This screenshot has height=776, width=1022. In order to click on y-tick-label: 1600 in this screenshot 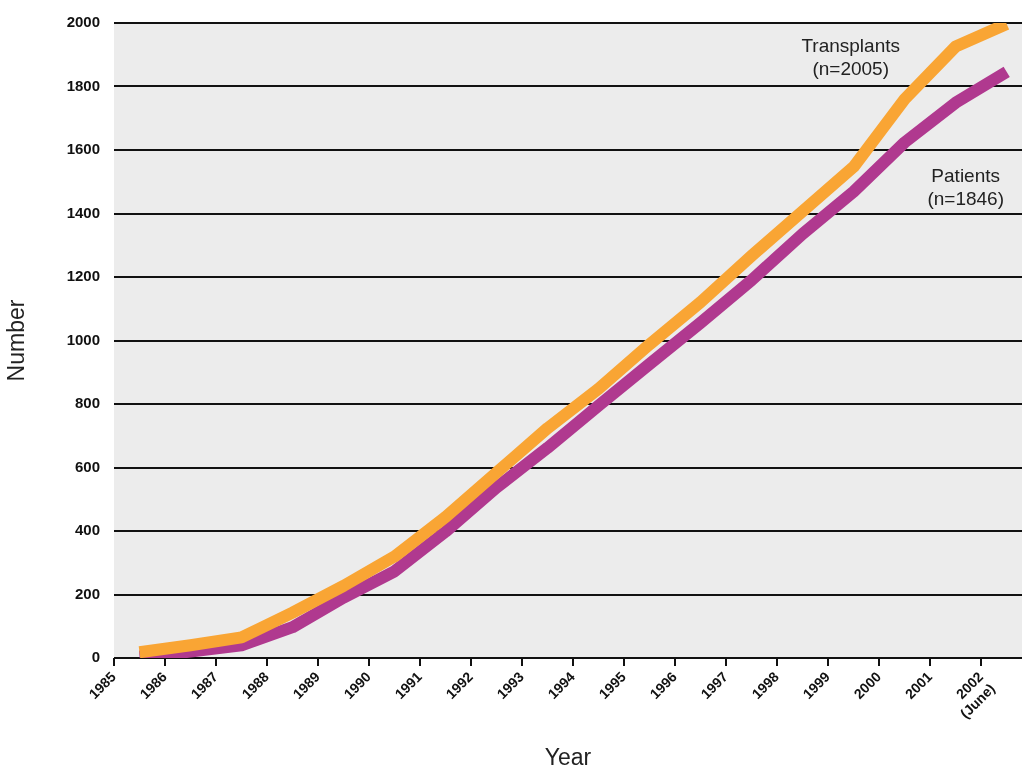, I will do `click(83, 149)`.